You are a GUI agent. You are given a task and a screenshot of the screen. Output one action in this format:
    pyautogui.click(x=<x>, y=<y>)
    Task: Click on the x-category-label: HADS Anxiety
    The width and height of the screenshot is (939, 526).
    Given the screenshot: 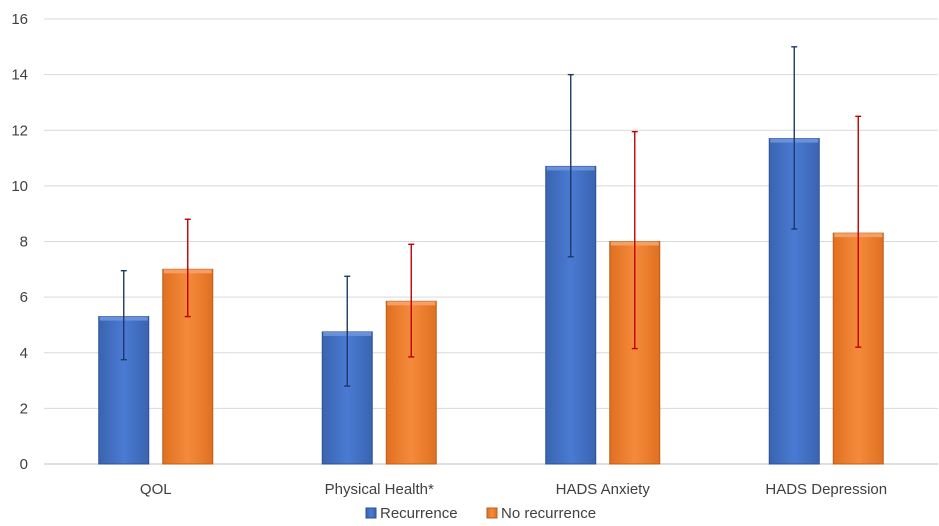 What is the action you would take?
    pyautogui.click(x=603, y=489)
    